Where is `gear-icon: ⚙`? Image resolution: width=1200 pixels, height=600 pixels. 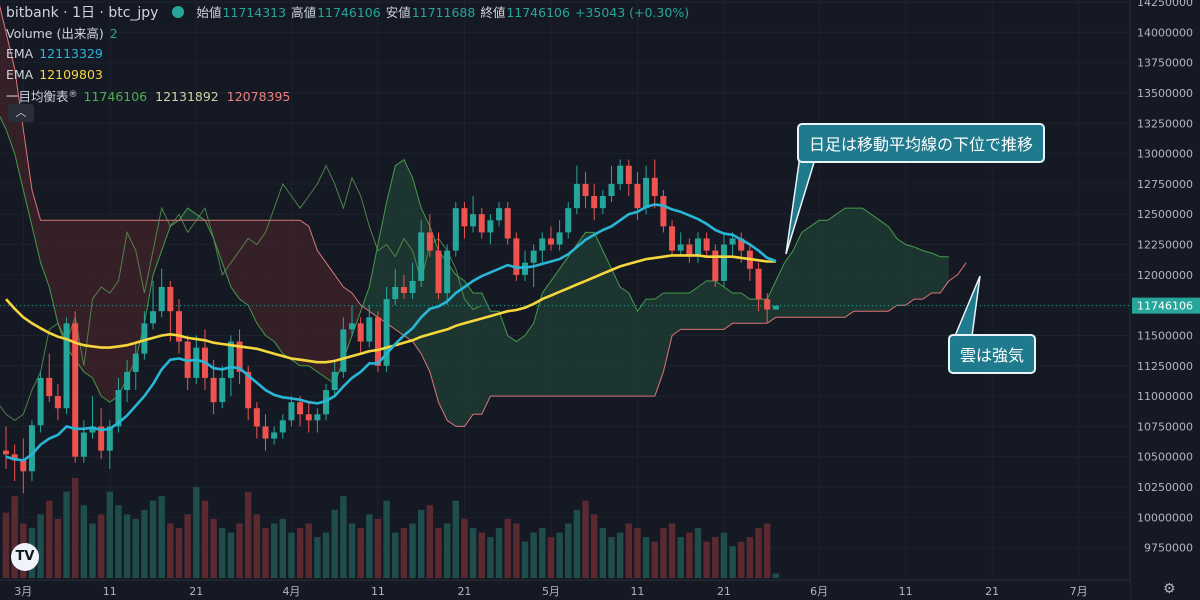
gear-icon: ⚙ is located at coordinates (1169, 589).